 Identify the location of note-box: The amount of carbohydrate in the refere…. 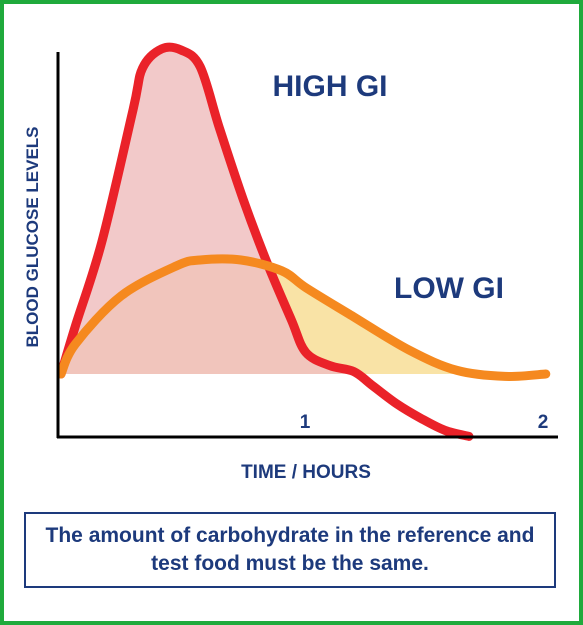
(290, 550).